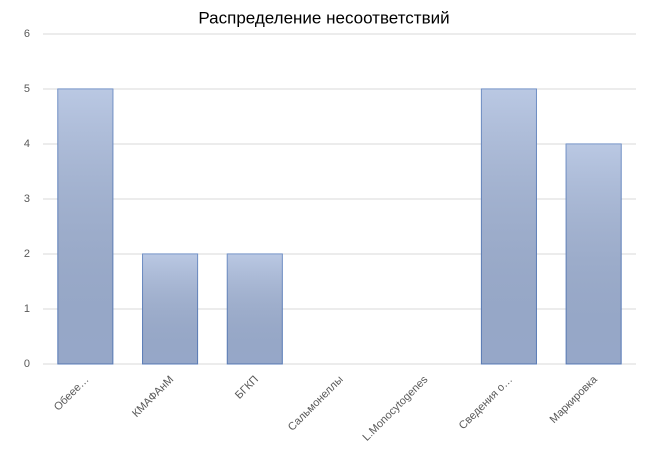 This screenshot has width=652, height=462. I want to click on y-tick-label: 2, so click(27, 254).